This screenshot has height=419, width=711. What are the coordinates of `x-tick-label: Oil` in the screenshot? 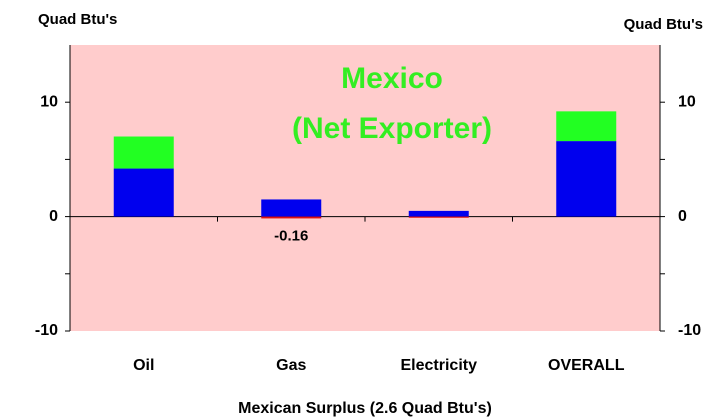 It's located at (143, 365).